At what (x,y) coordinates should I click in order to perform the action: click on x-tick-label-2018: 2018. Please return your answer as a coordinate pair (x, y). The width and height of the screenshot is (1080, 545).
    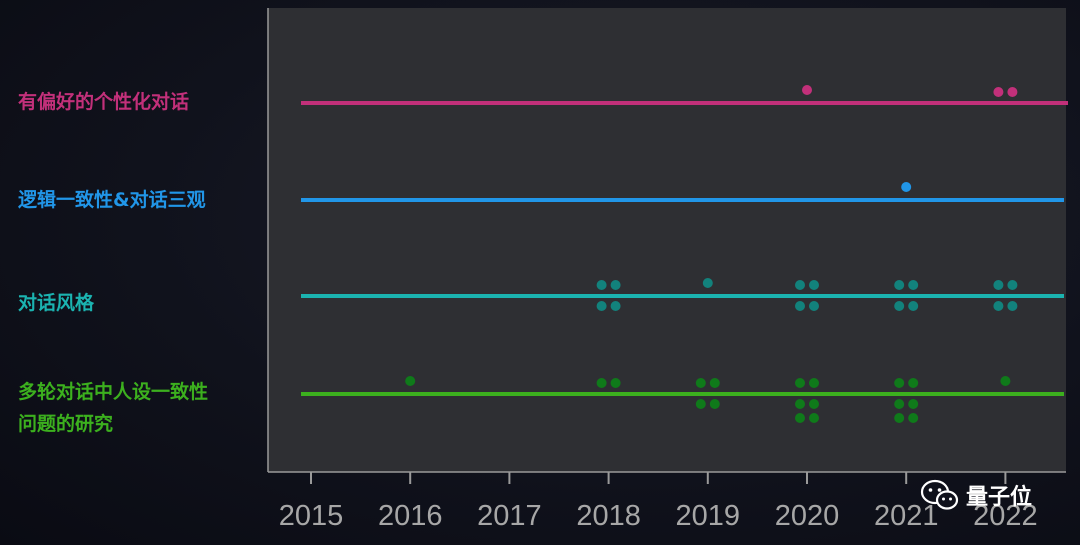
    Looking at the image, I should click on (608, 516).